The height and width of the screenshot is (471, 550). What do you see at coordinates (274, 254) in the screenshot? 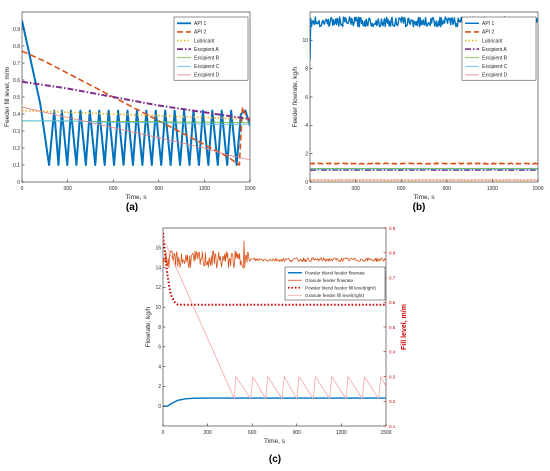
I see `series-line-granule-feeder-flowrate` at bounding box center [274, 254].